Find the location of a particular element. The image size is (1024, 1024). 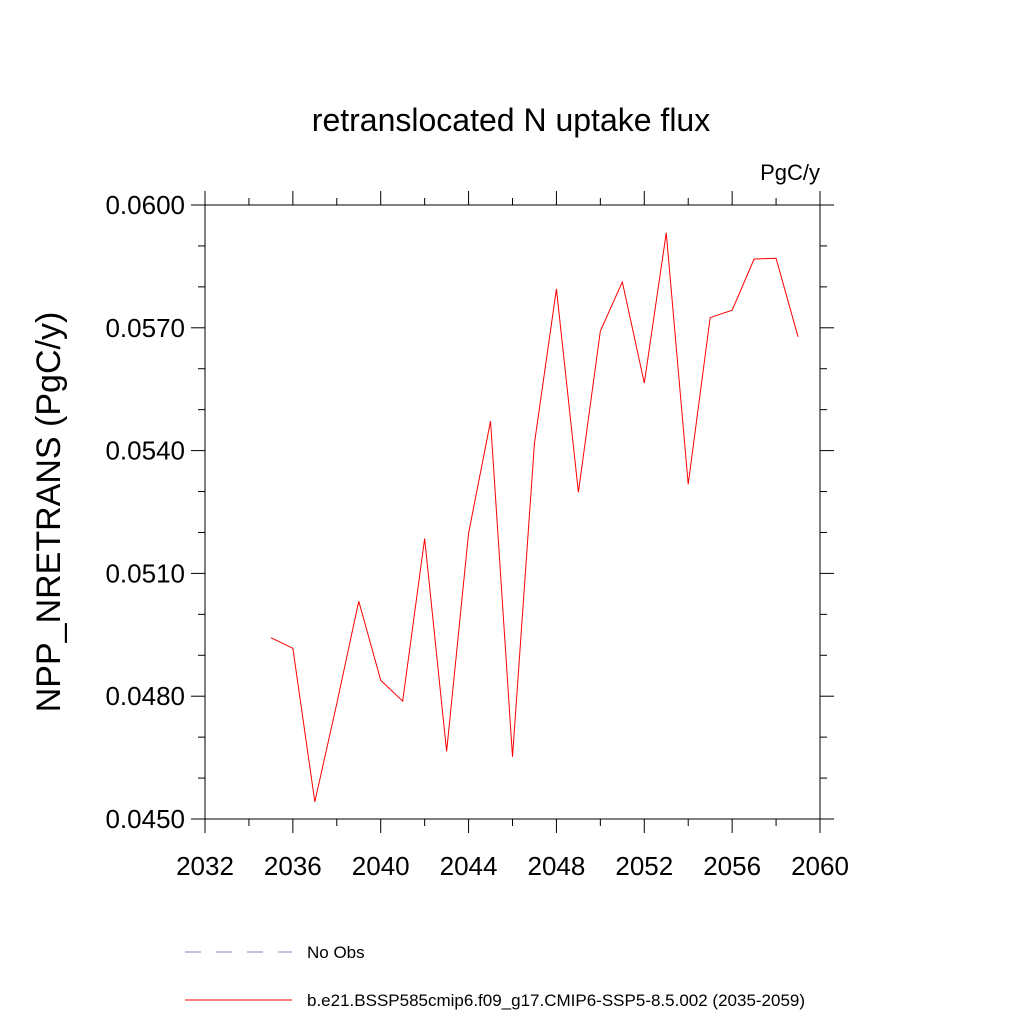

y-tick-label: 0.0600 is located at coordinates (145, 205).